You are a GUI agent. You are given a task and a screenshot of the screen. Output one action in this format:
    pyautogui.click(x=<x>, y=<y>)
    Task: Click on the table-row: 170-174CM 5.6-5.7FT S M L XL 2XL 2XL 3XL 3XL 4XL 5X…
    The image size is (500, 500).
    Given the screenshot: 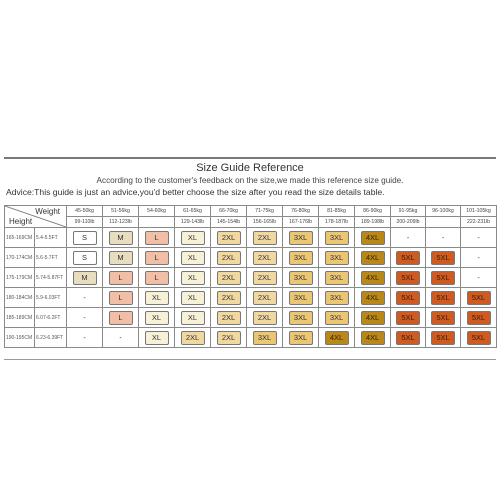 What is the action you would take?
    pyautogui.click(x=250, y=257)
    